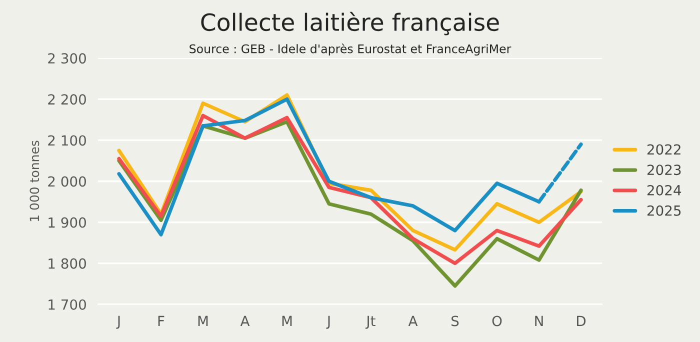 Image resolution: width=700 pixels, height=342 pixels. I want to click on y-axis-title: 1 000 tonnes, so click(35, 181).